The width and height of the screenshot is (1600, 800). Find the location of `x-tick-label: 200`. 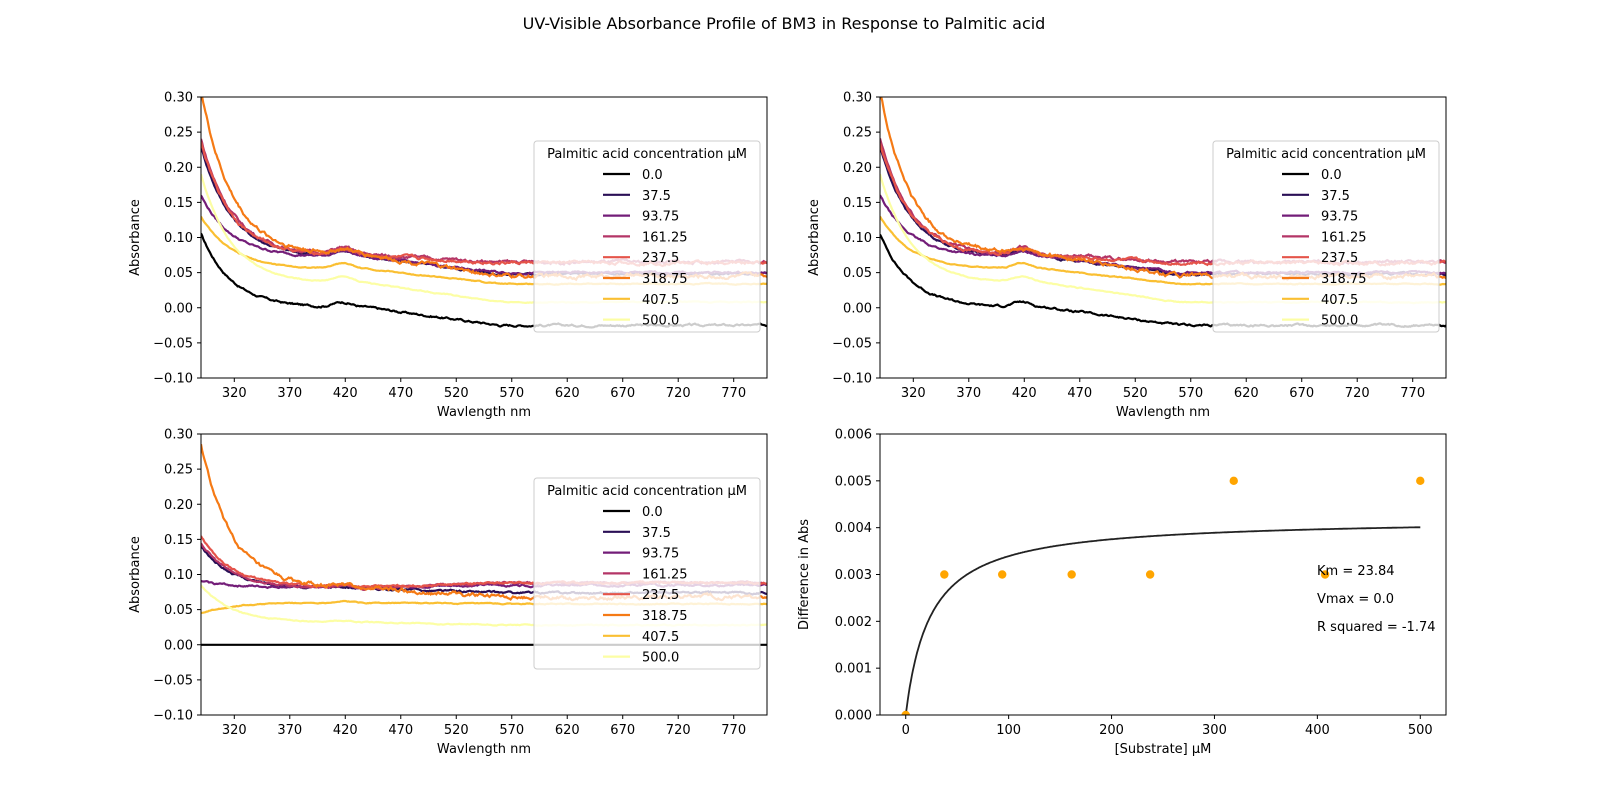

x-tick-label: 200 is located at coordinates (1111, 730).